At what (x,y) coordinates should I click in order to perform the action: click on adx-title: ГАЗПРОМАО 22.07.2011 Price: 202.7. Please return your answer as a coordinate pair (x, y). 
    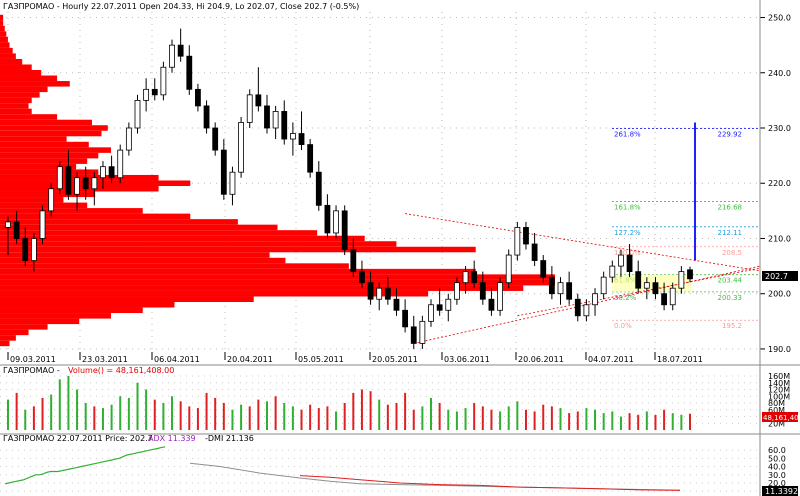
    Looking at the image, I should click on (78, 438).